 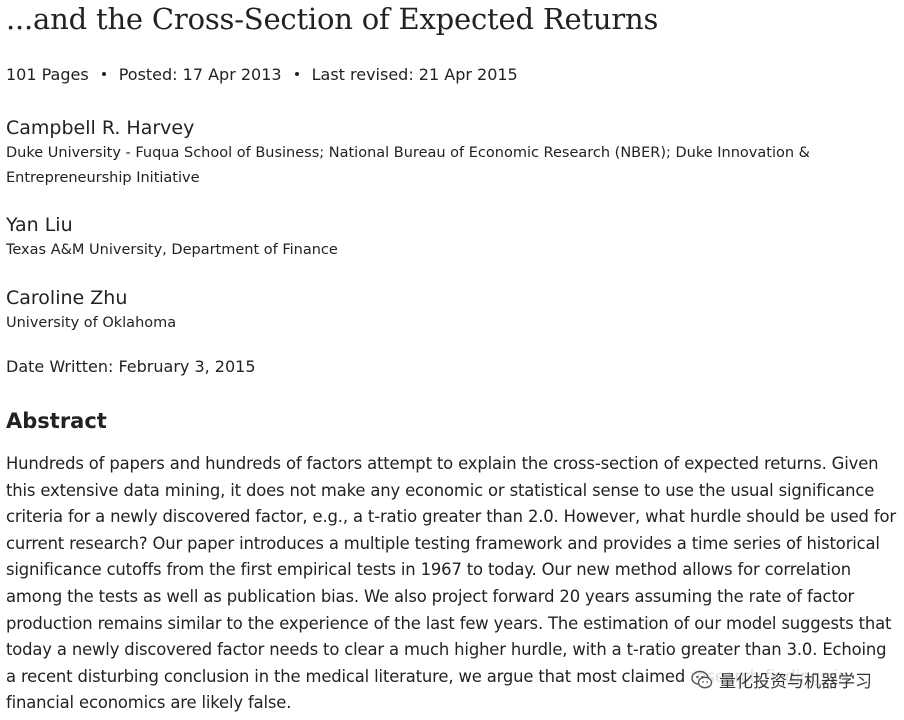 I want to click on author-name: Yan Liu, so click(x=39, y=225).